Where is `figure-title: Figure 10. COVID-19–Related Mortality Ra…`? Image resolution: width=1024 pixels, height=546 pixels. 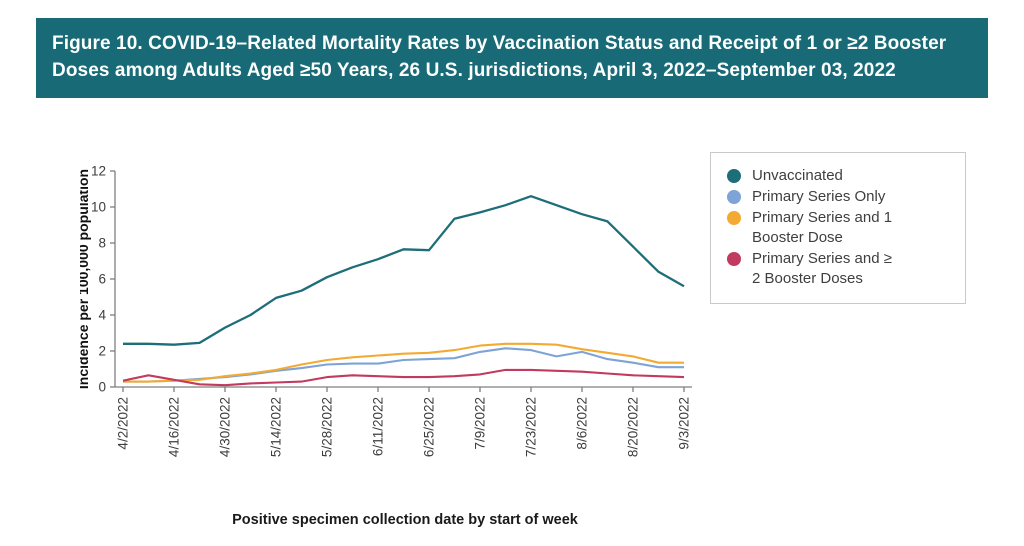
figure-title: Figure 10. COVID-19–Related Mortality Ra… is located at coordinates (499, 57).